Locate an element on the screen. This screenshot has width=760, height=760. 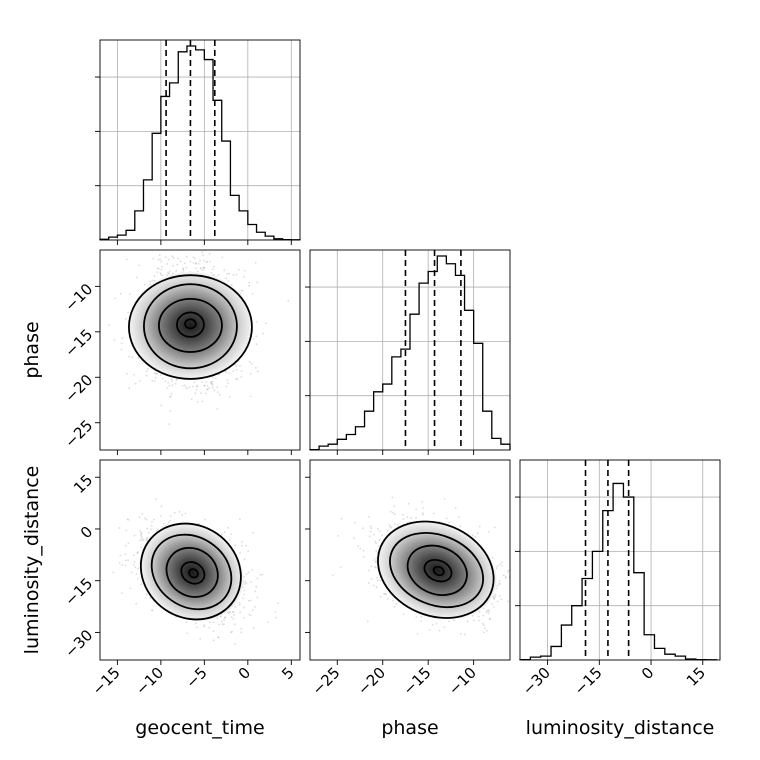
x-tick-label: −20 is located at coordinates (371, 681).